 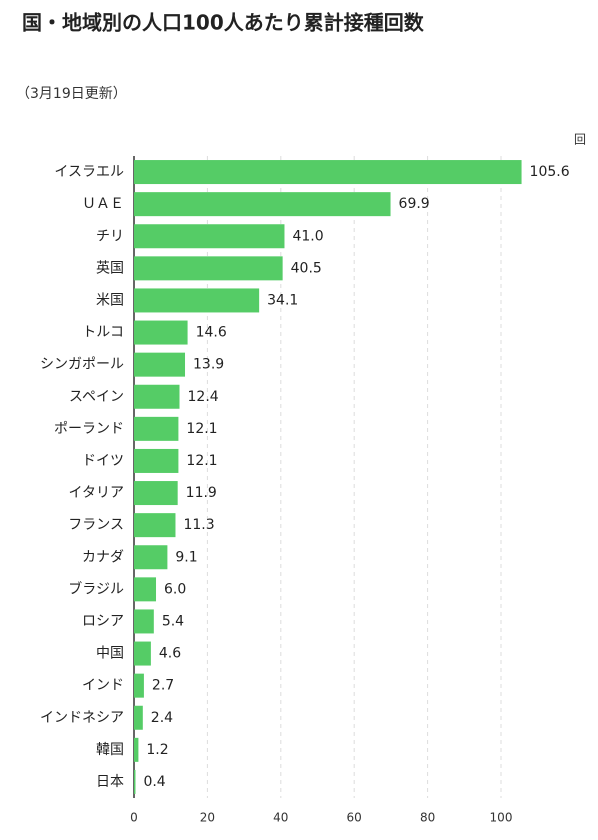 I want to click on value-label: 1.2, so click(x=157, y=750).